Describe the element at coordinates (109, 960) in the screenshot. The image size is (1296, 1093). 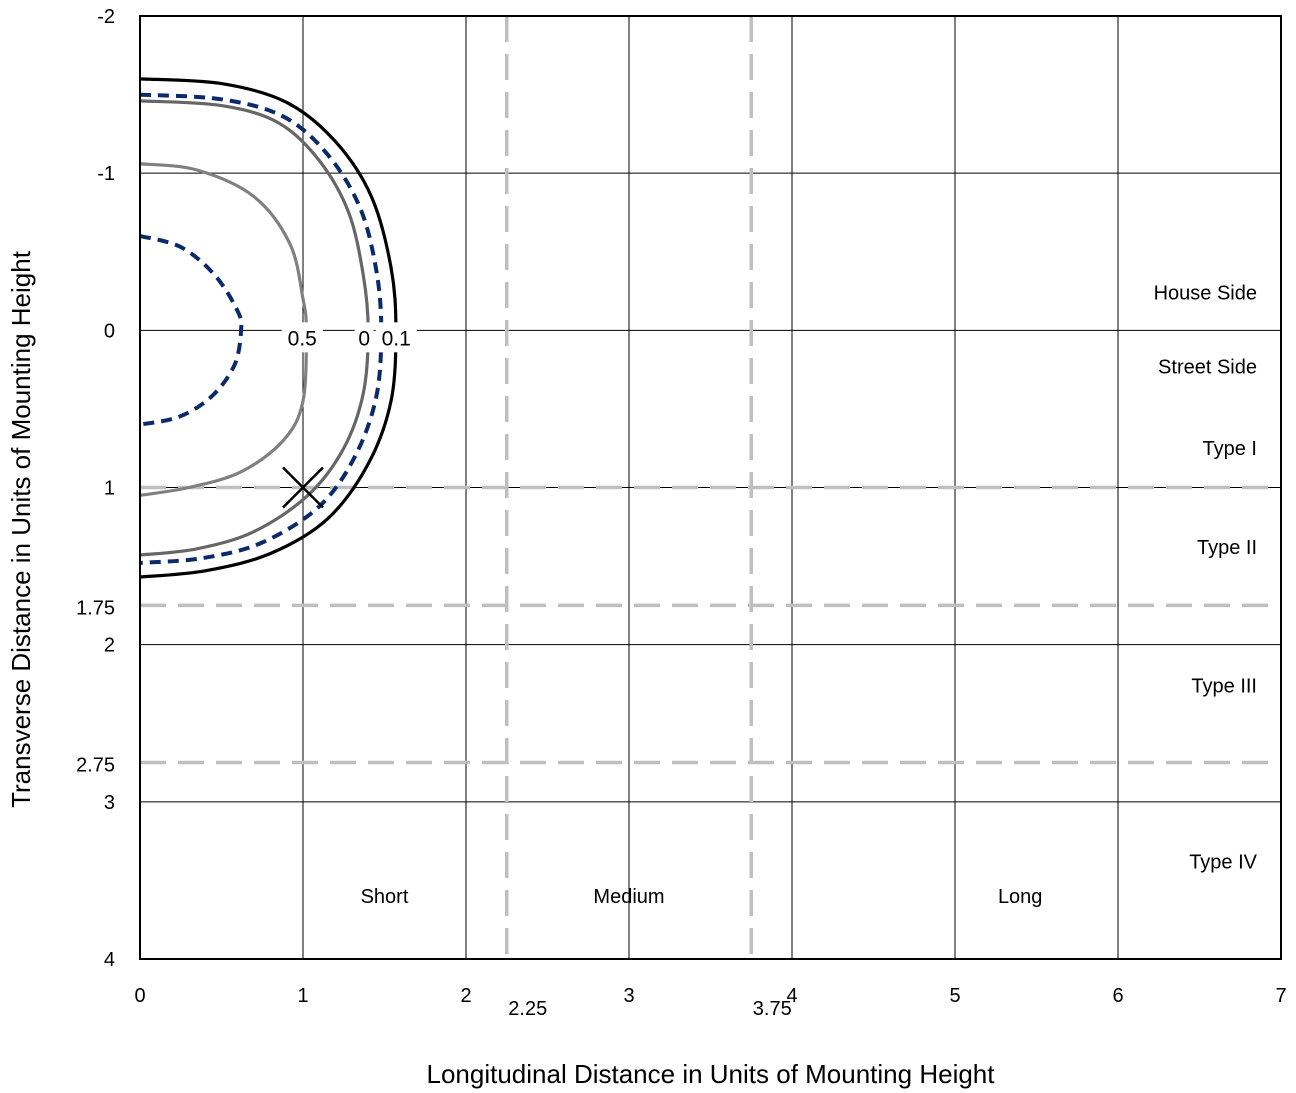
I see `y-tick-label: 4` at that location.